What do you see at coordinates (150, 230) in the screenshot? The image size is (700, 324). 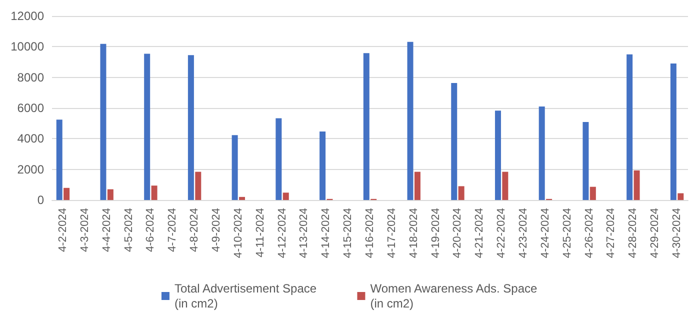 I see `x-tick-label: 4-6-2024` at bounding box center [150, 230].